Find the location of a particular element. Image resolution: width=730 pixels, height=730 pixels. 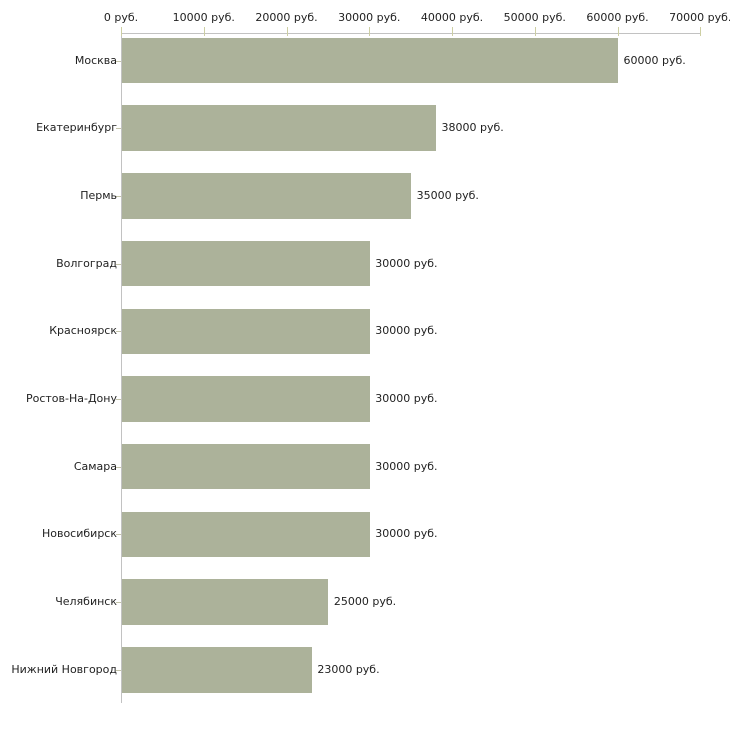

value-label-3: 30000 руб. is located at coordinates (406, 263).